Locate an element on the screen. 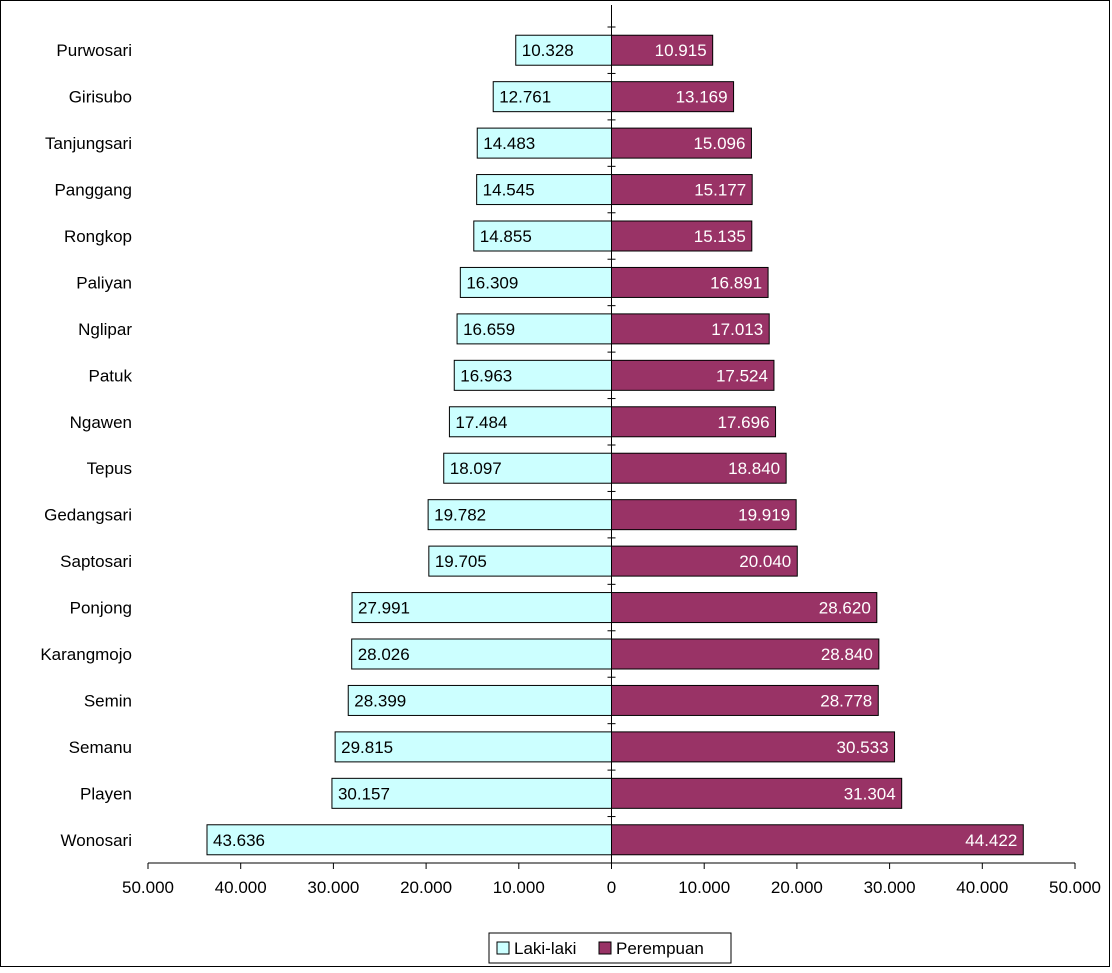 The height and width of the screenshot is (973, 1112). data-label-laki-laki: 16.659 is located at coordinates (489, 329).